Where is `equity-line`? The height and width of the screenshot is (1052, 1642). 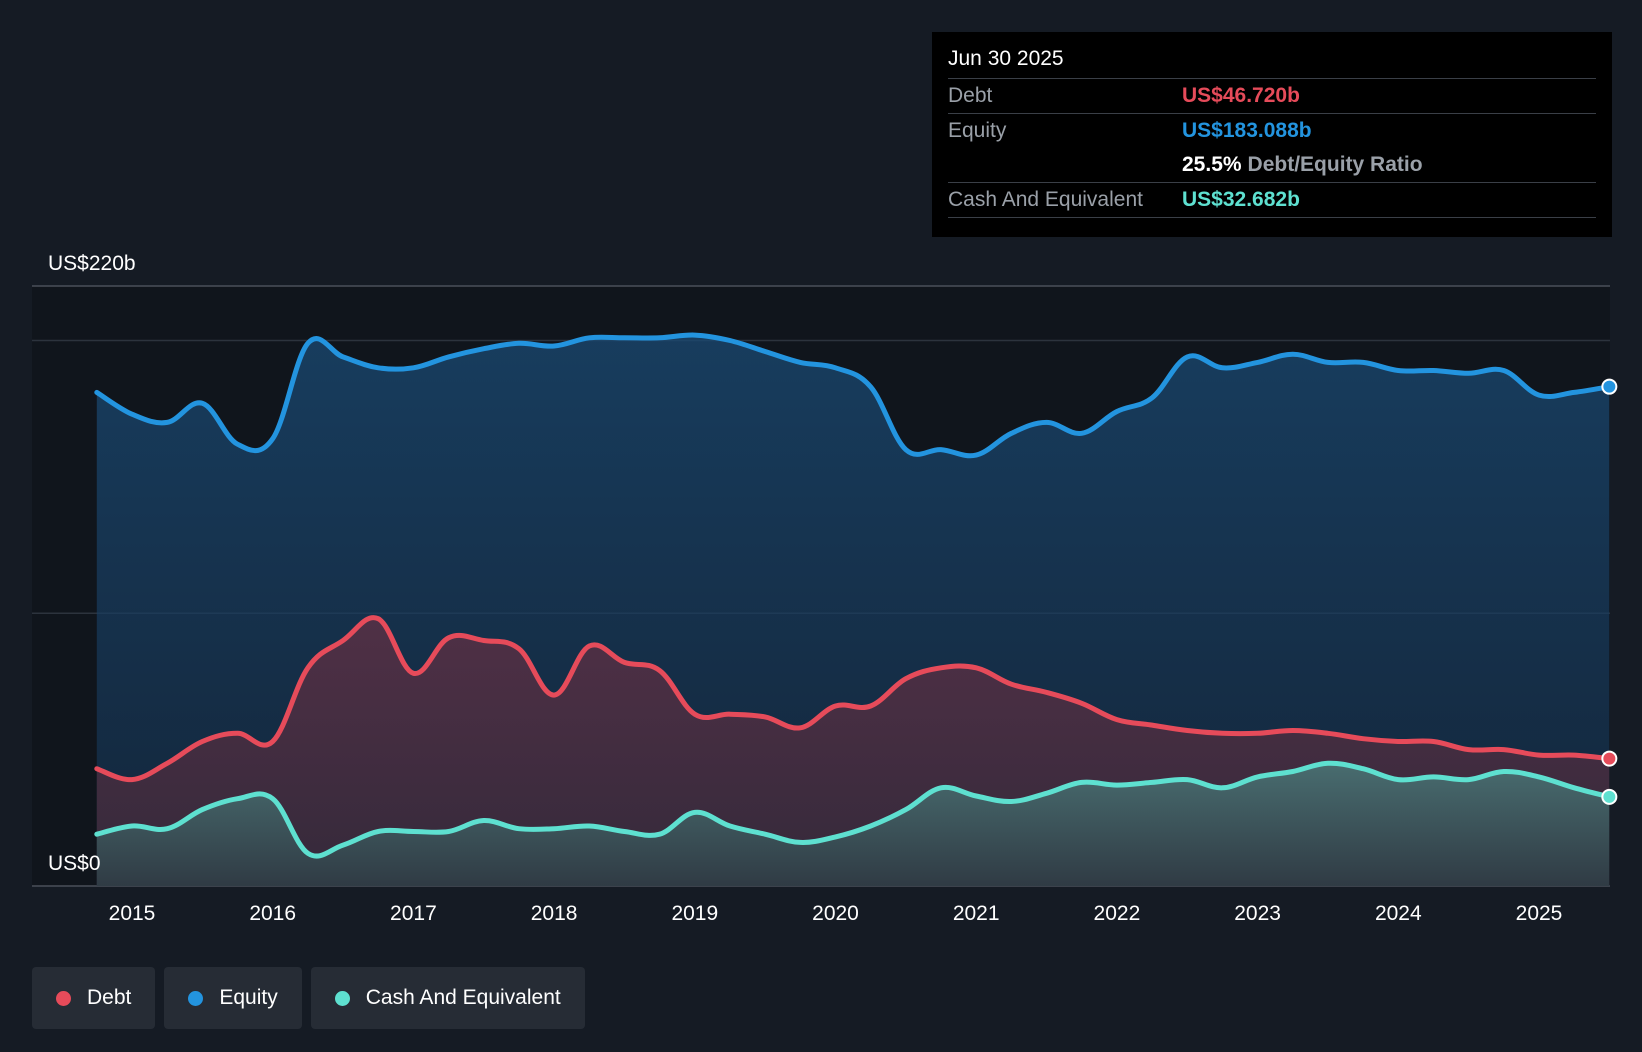 equity-line is located at coordinates (853, 395).